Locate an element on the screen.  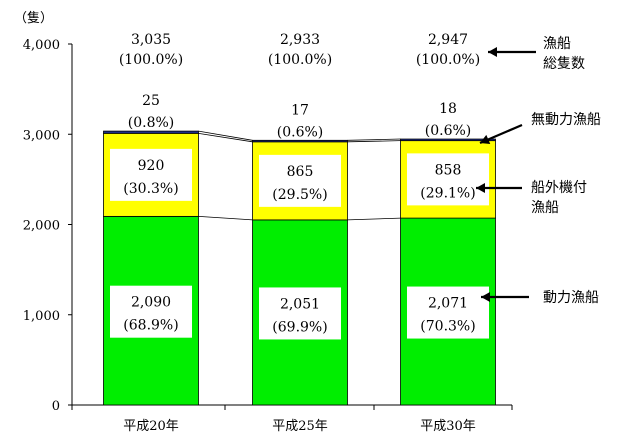
data-label-value: 2,051 is located at coordinates (300, 304).